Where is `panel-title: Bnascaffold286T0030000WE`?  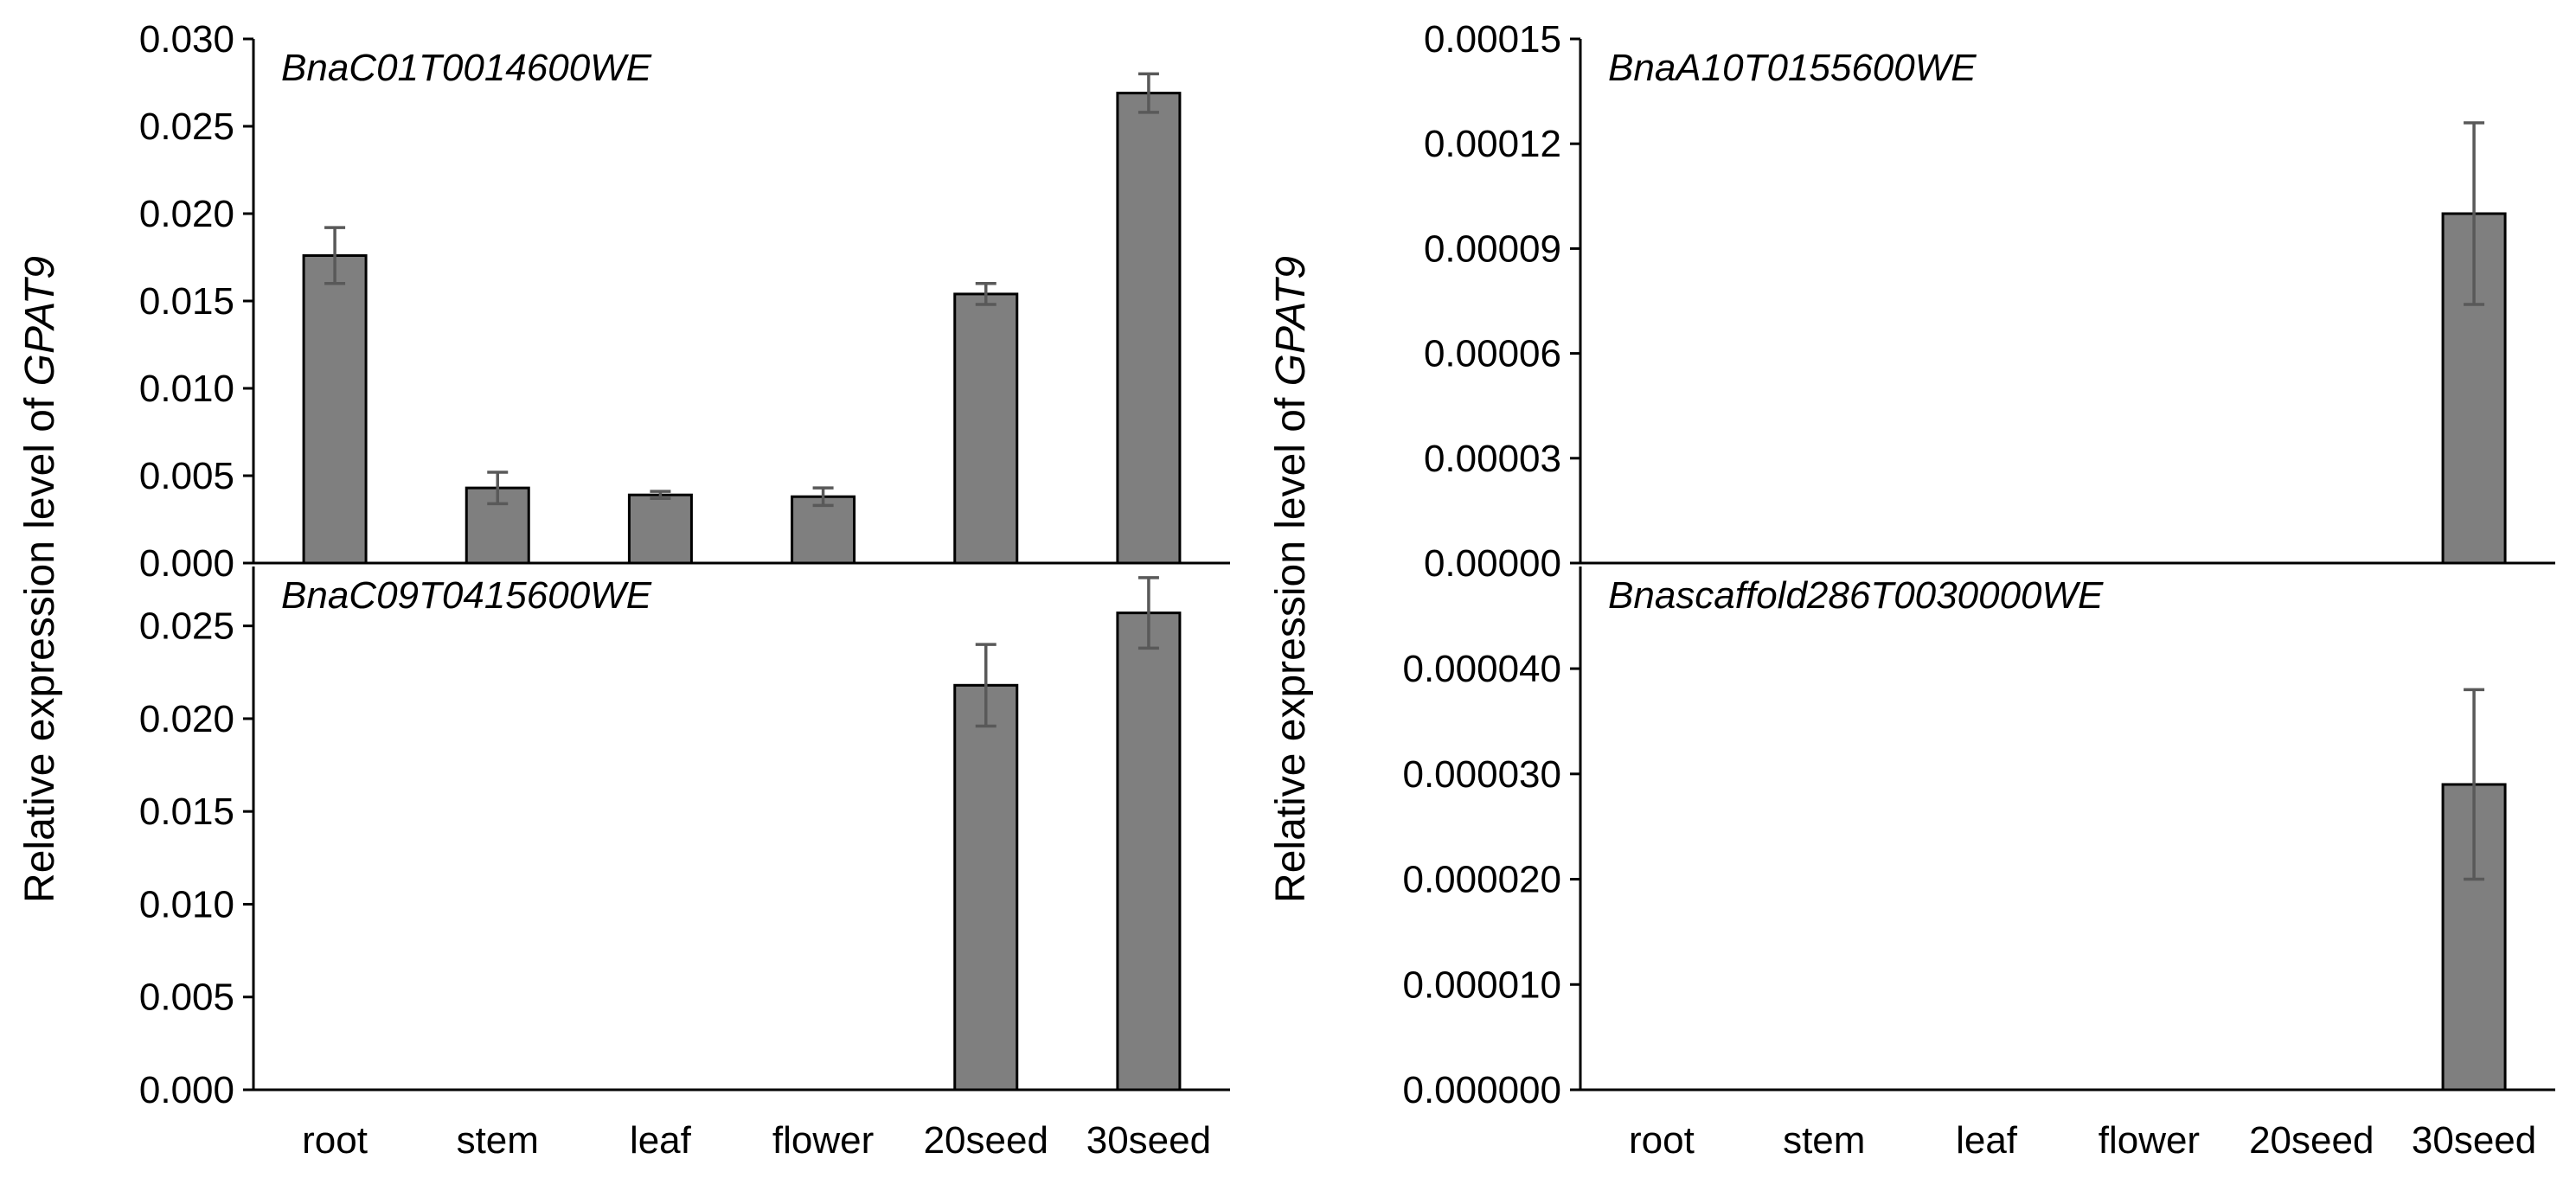 panel-title: Bnascaffold286T0030000WE is located at coordinates (1856, 595).